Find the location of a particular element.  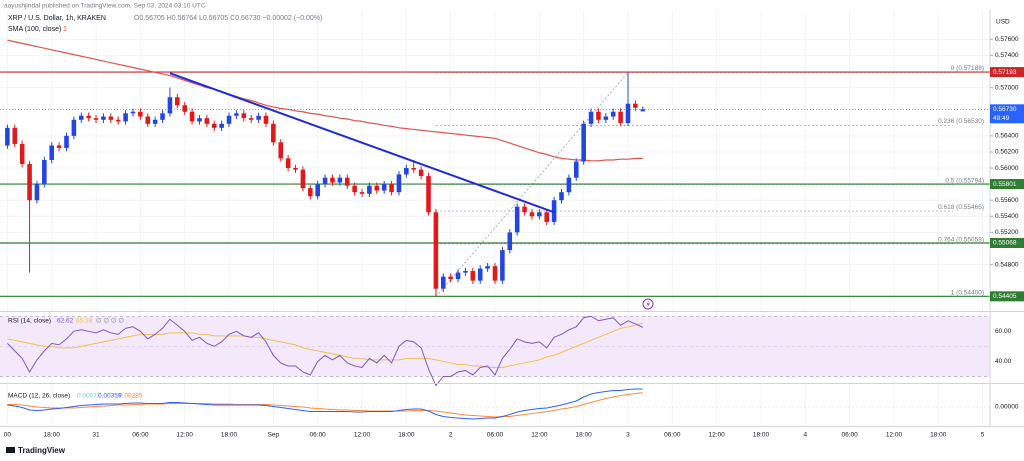

rsi-readout: 62.62 is located at coordinates (65, 321).